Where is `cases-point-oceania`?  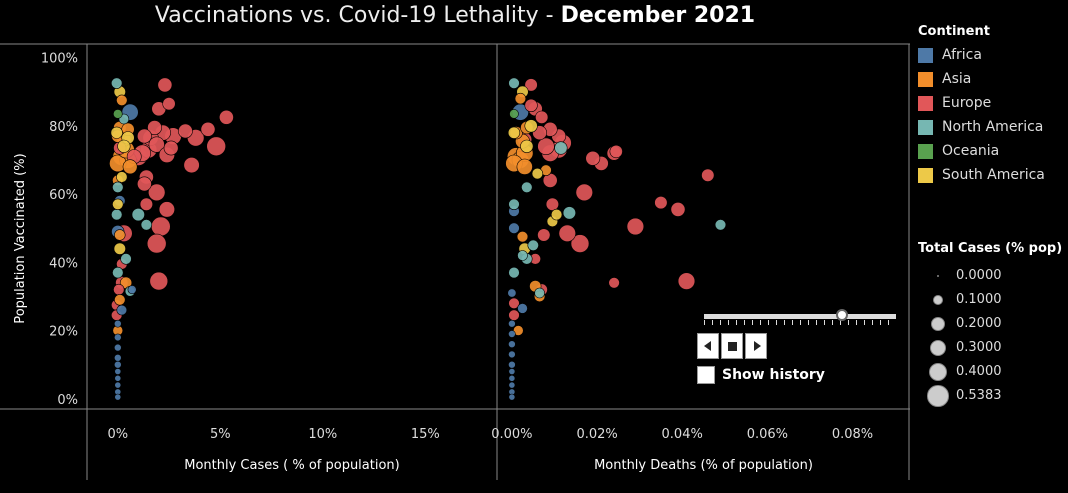 cases-point-oceania is located at coordinates (118, 114).